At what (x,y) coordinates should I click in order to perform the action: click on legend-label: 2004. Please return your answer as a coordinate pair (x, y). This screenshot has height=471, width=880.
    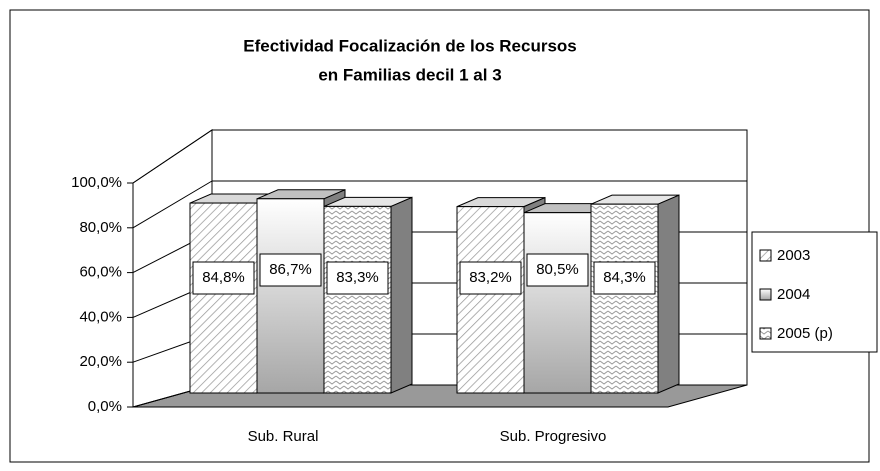
    Looking at the image, I should click on (793, 294).